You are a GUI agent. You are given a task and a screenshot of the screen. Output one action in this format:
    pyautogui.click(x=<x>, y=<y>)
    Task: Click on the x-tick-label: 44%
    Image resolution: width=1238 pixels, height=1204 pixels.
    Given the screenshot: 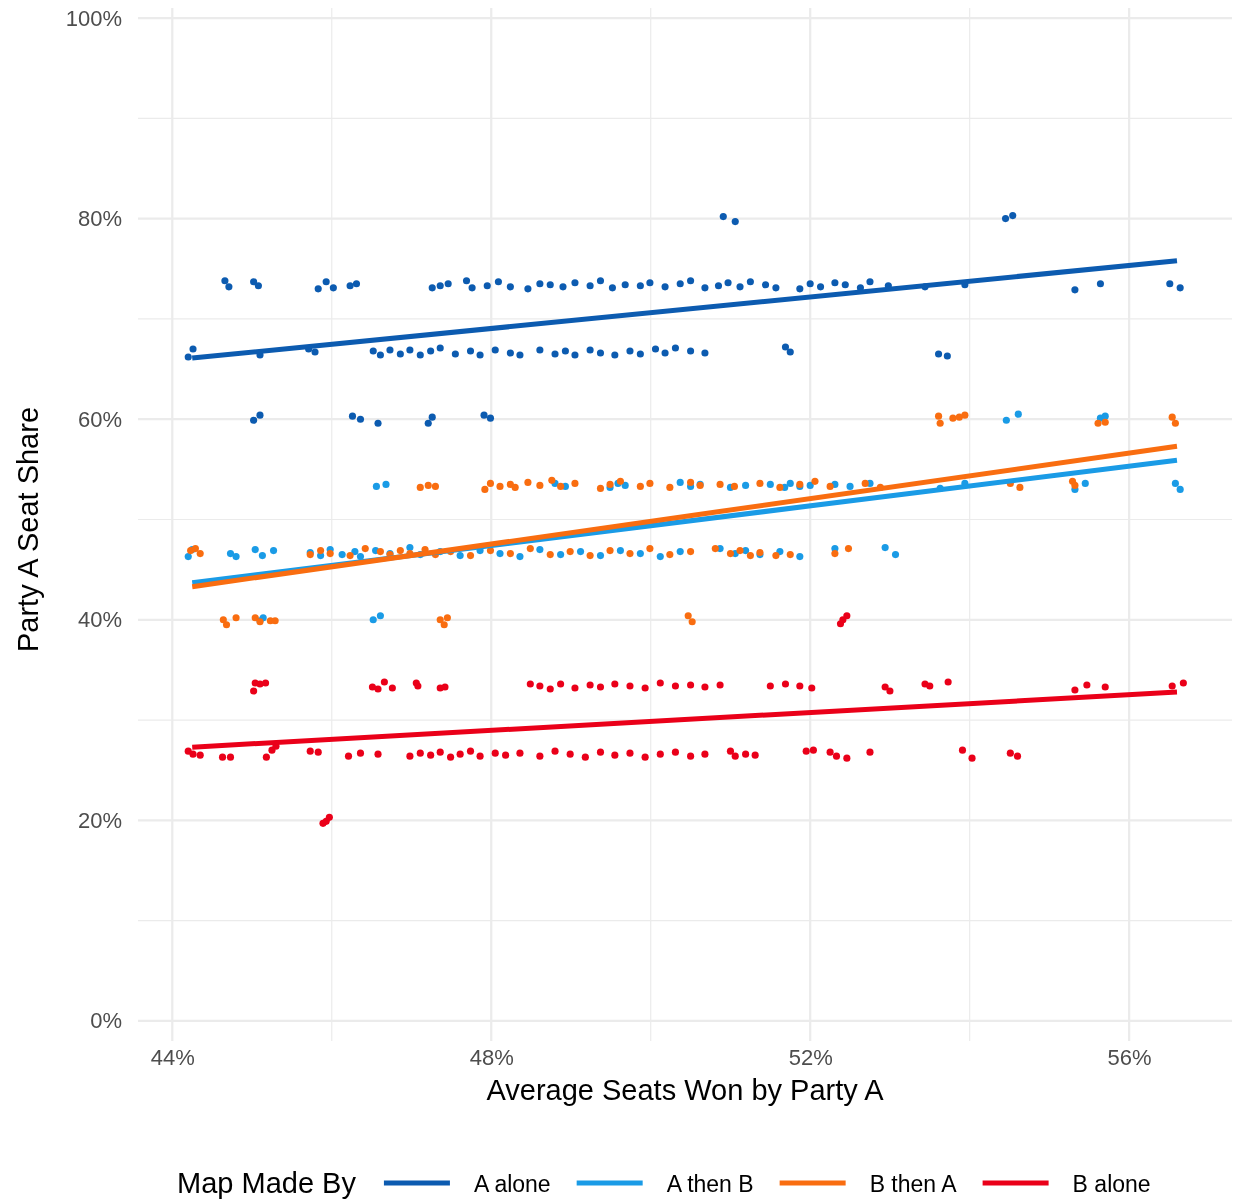 What is the action you would take?
    pyautogui.click(x=172, y=1057)
    